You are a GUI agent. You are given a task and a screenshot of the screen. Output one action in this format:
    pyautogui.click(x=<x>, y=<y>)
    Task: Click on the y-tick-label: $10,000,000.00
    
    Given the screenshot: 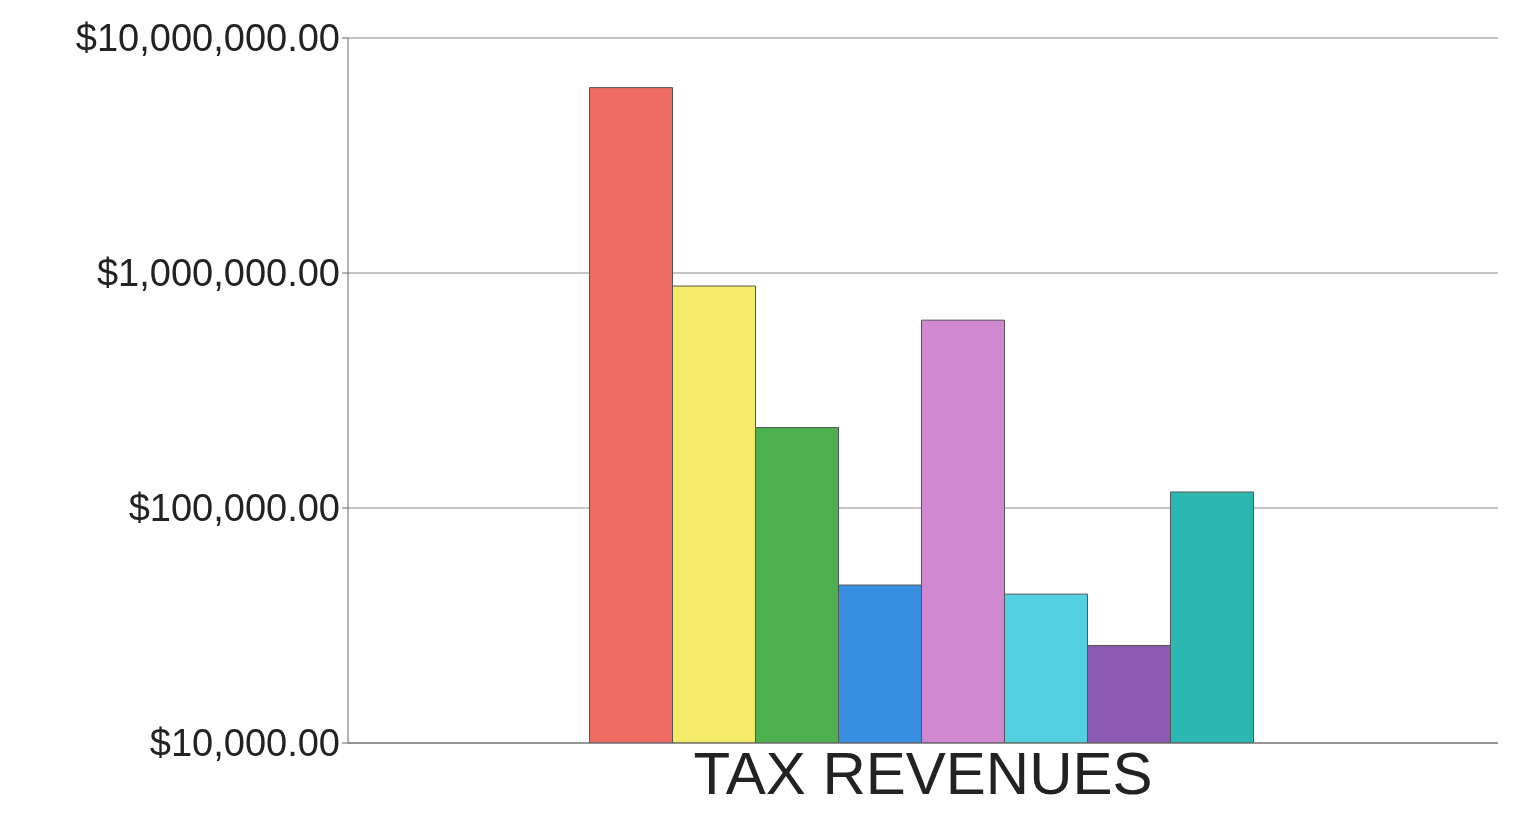 What is the action you would take?
    pyautogui.click(x=207, y=38)
    